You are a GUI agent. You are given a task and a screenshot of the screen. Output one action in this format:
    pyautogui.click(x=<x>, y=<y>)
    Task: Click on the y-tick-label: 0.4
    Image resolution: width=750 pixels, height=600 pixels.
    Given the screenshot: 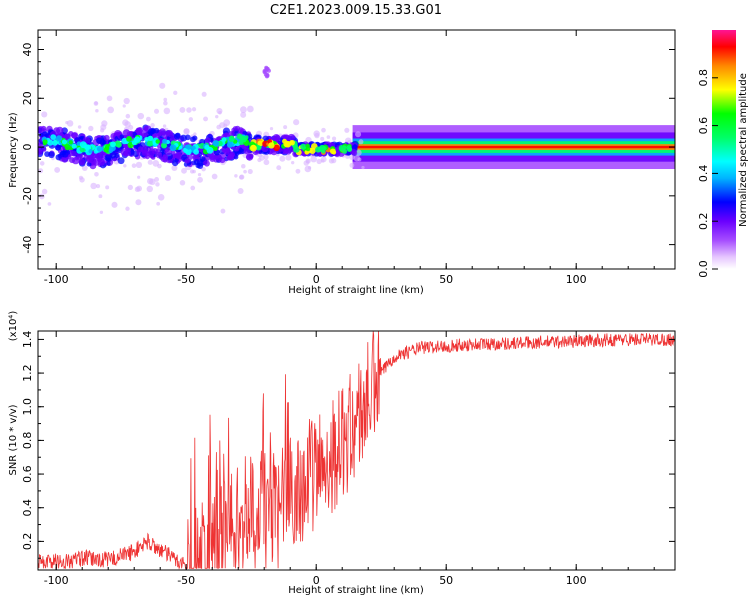 What is the action you would take?
    pyautogui.click(x=27, y=508)
    